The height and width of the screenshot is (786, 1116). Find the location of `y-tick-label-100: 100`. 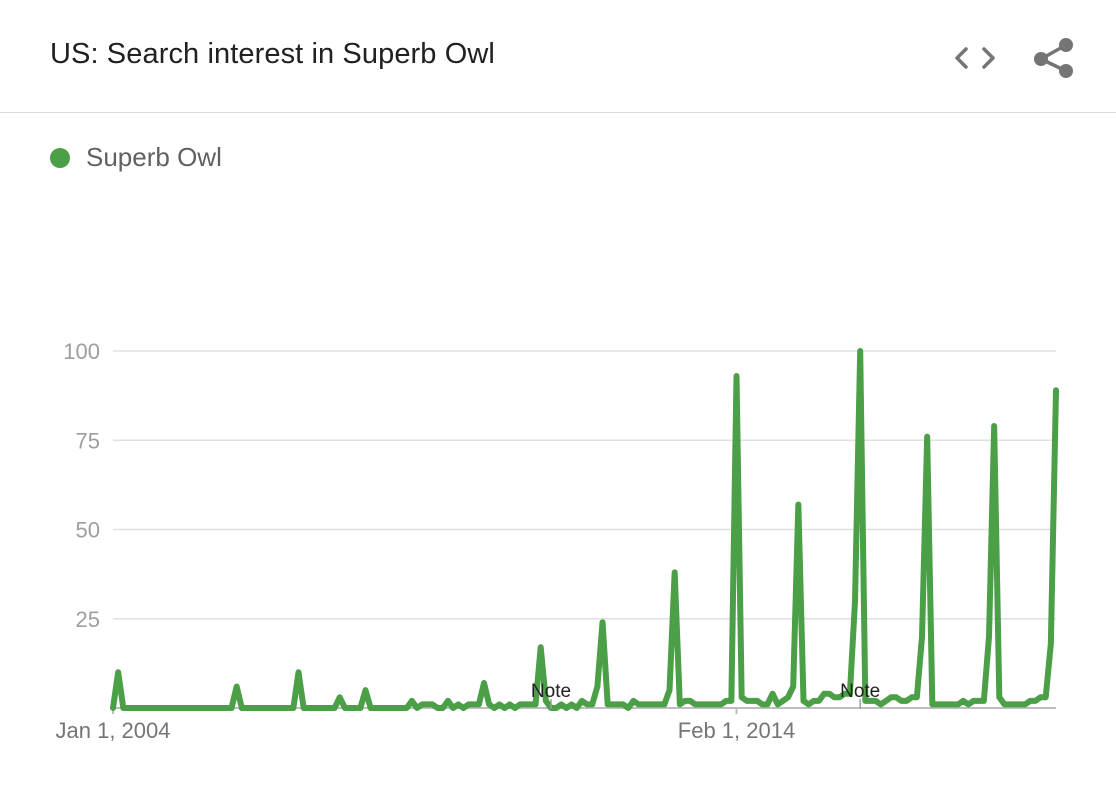

y-tick-label-100: 100 is located at coordinates (81, 351).